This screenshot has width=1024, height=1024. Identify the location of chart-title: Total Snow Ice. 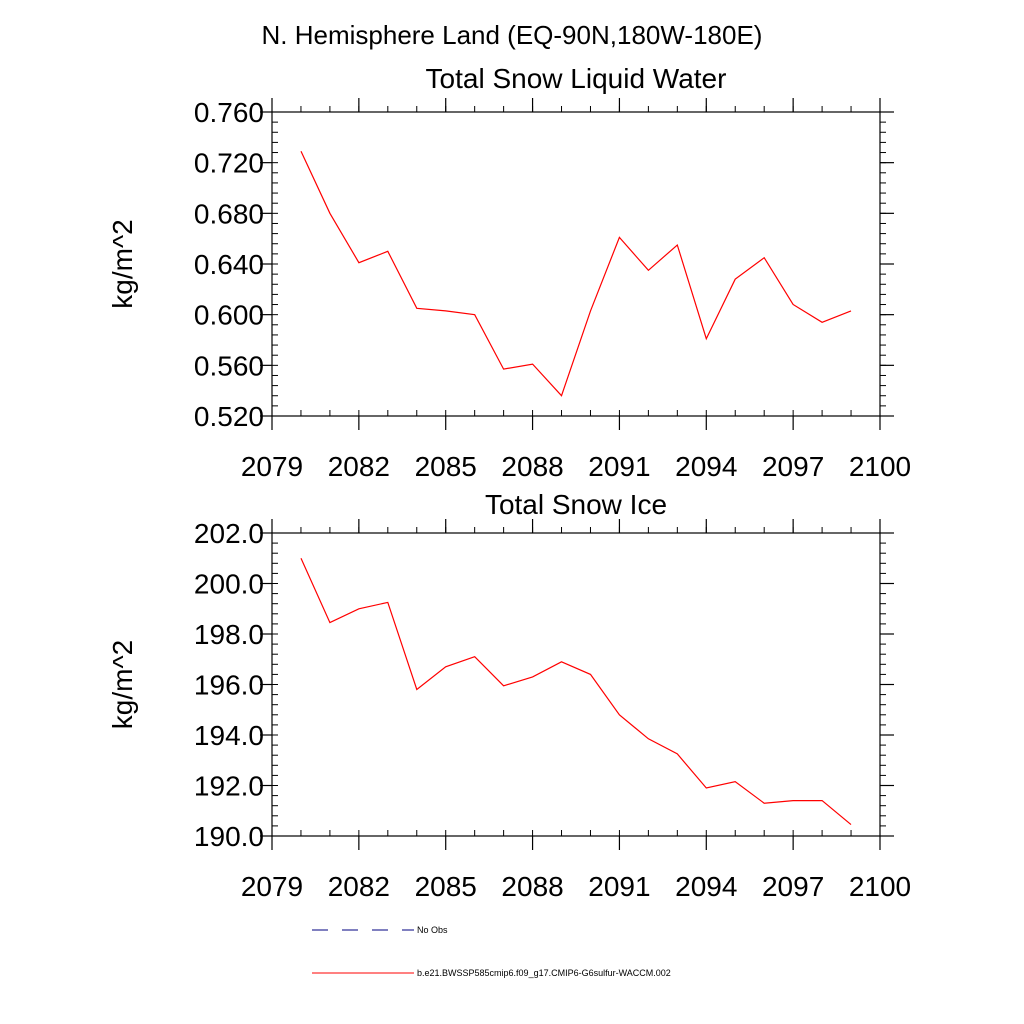
(576, 504).